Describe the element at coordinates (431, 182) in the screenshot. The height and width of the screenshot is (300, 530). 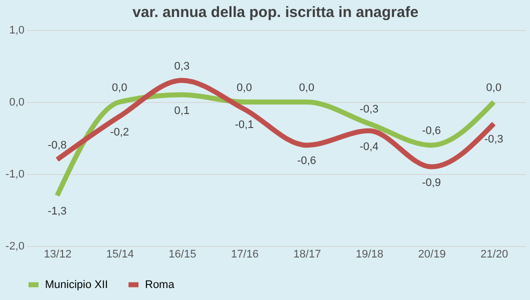
I see `data-label: -0,9` at that location.